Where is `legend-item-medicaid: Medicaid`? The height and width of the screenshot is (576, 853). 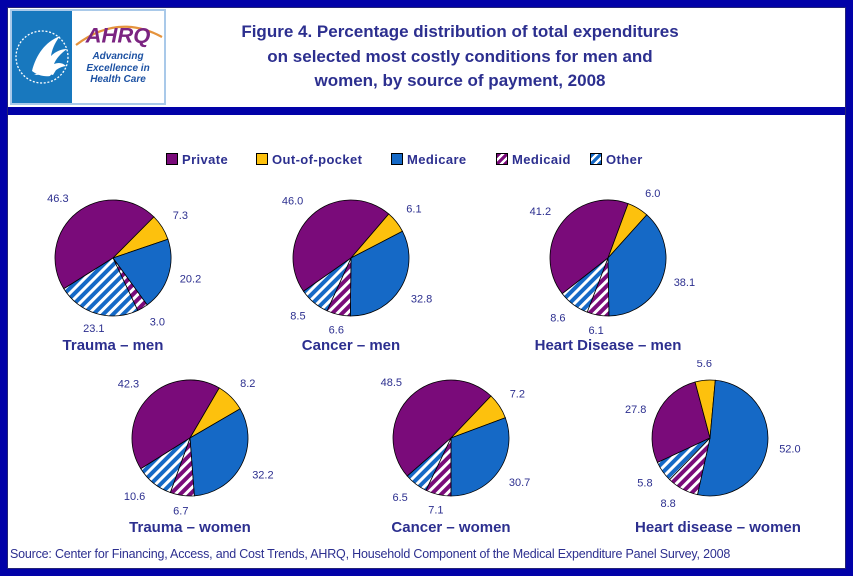
legend-item-medicaid: Medicaid is located at coordinates (533, 159).